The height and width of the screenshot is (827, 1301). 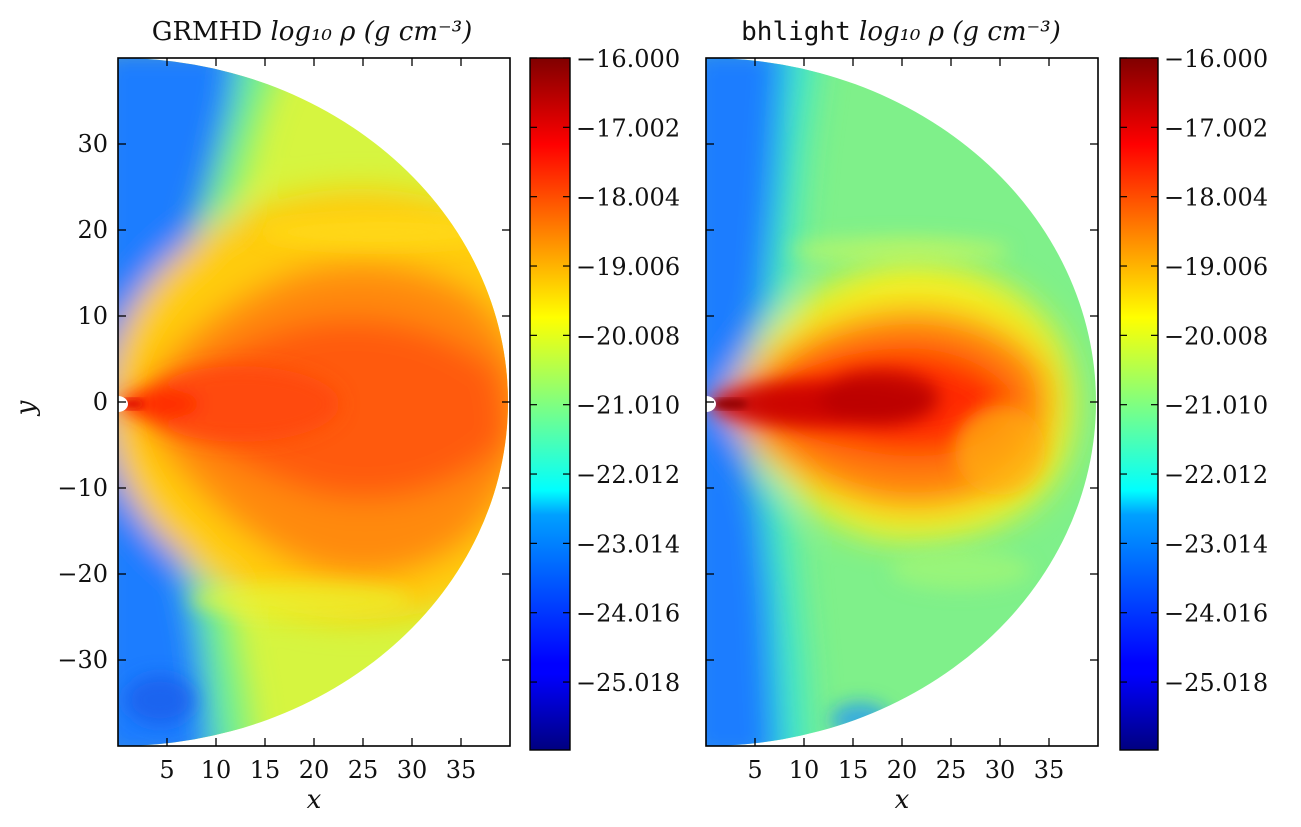 I want to click on bhlight-colorbar-tick-label: −17.002, so click(x=1216, y=128).